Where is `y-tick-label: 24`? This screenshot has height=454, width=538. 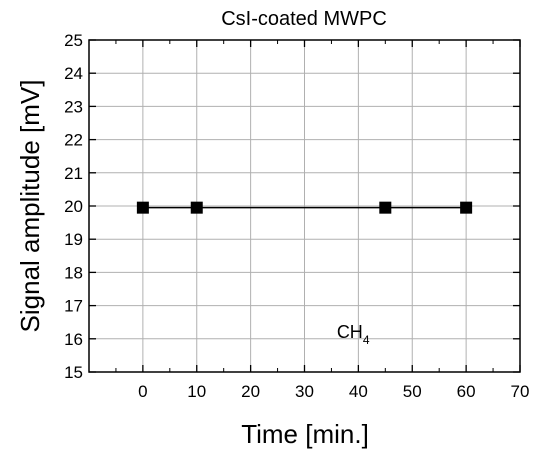 y-tick-label: 24 is located at coordinates (73, 73).